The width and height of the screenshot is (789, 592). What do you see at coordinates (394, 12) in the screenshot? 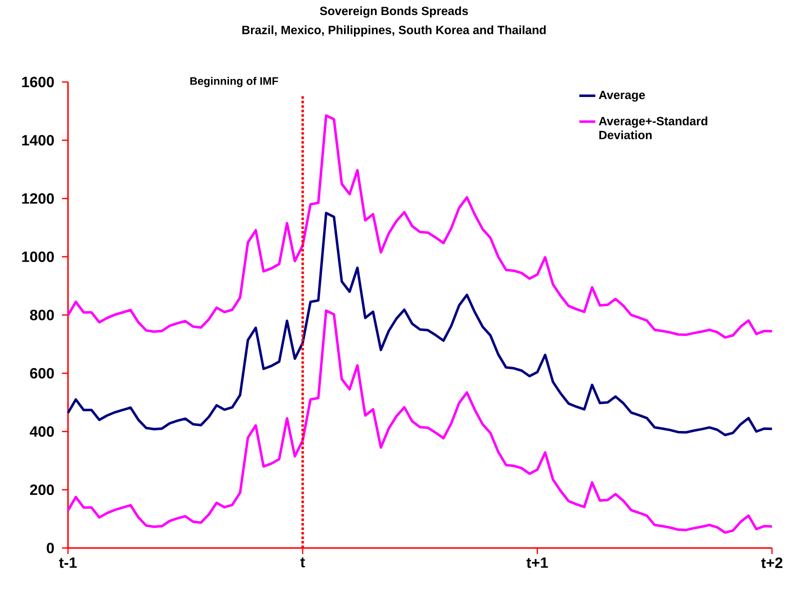
I see `chart-title: Sovereign Bonds Spreads` at bounding box center [394, 12].